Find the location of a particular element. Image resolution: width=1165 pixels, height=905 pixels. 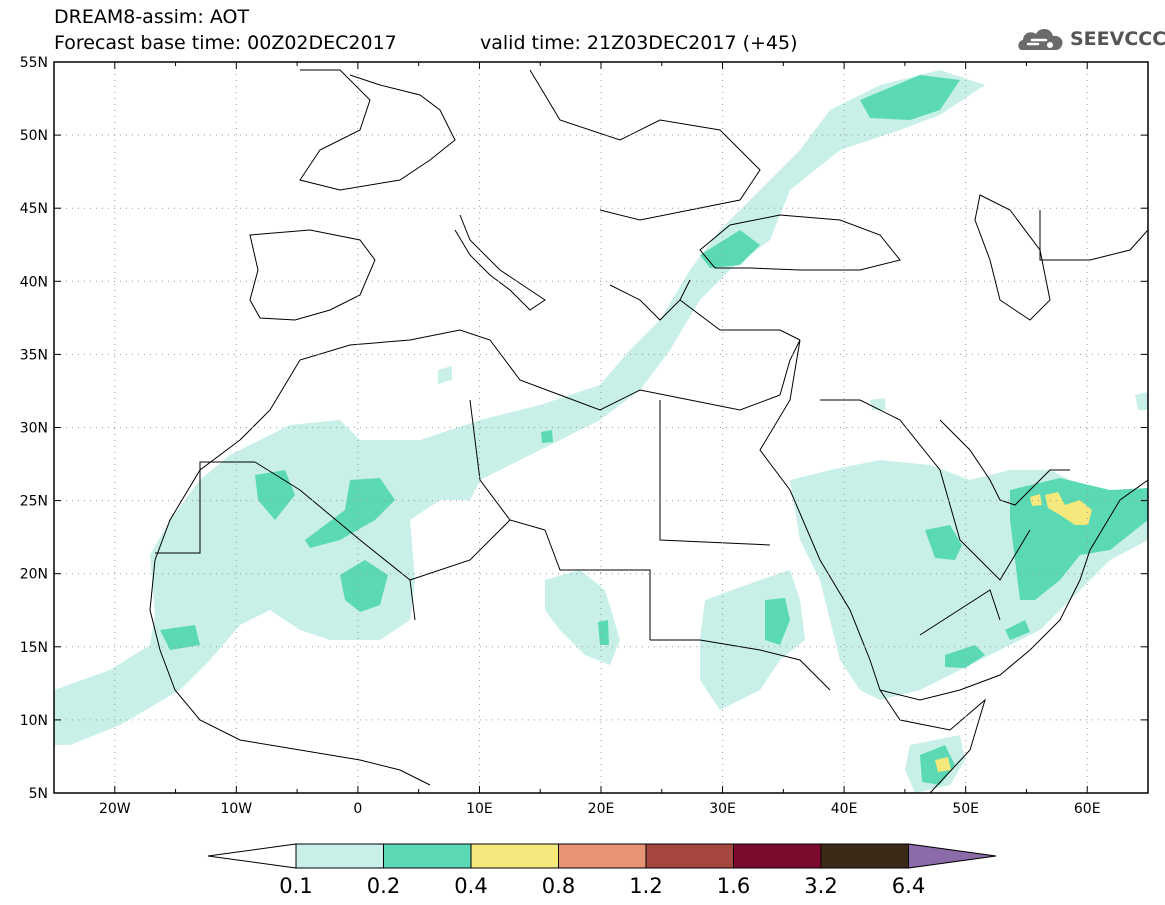

aot-core-black-sea is located at coordinates (730, 249).